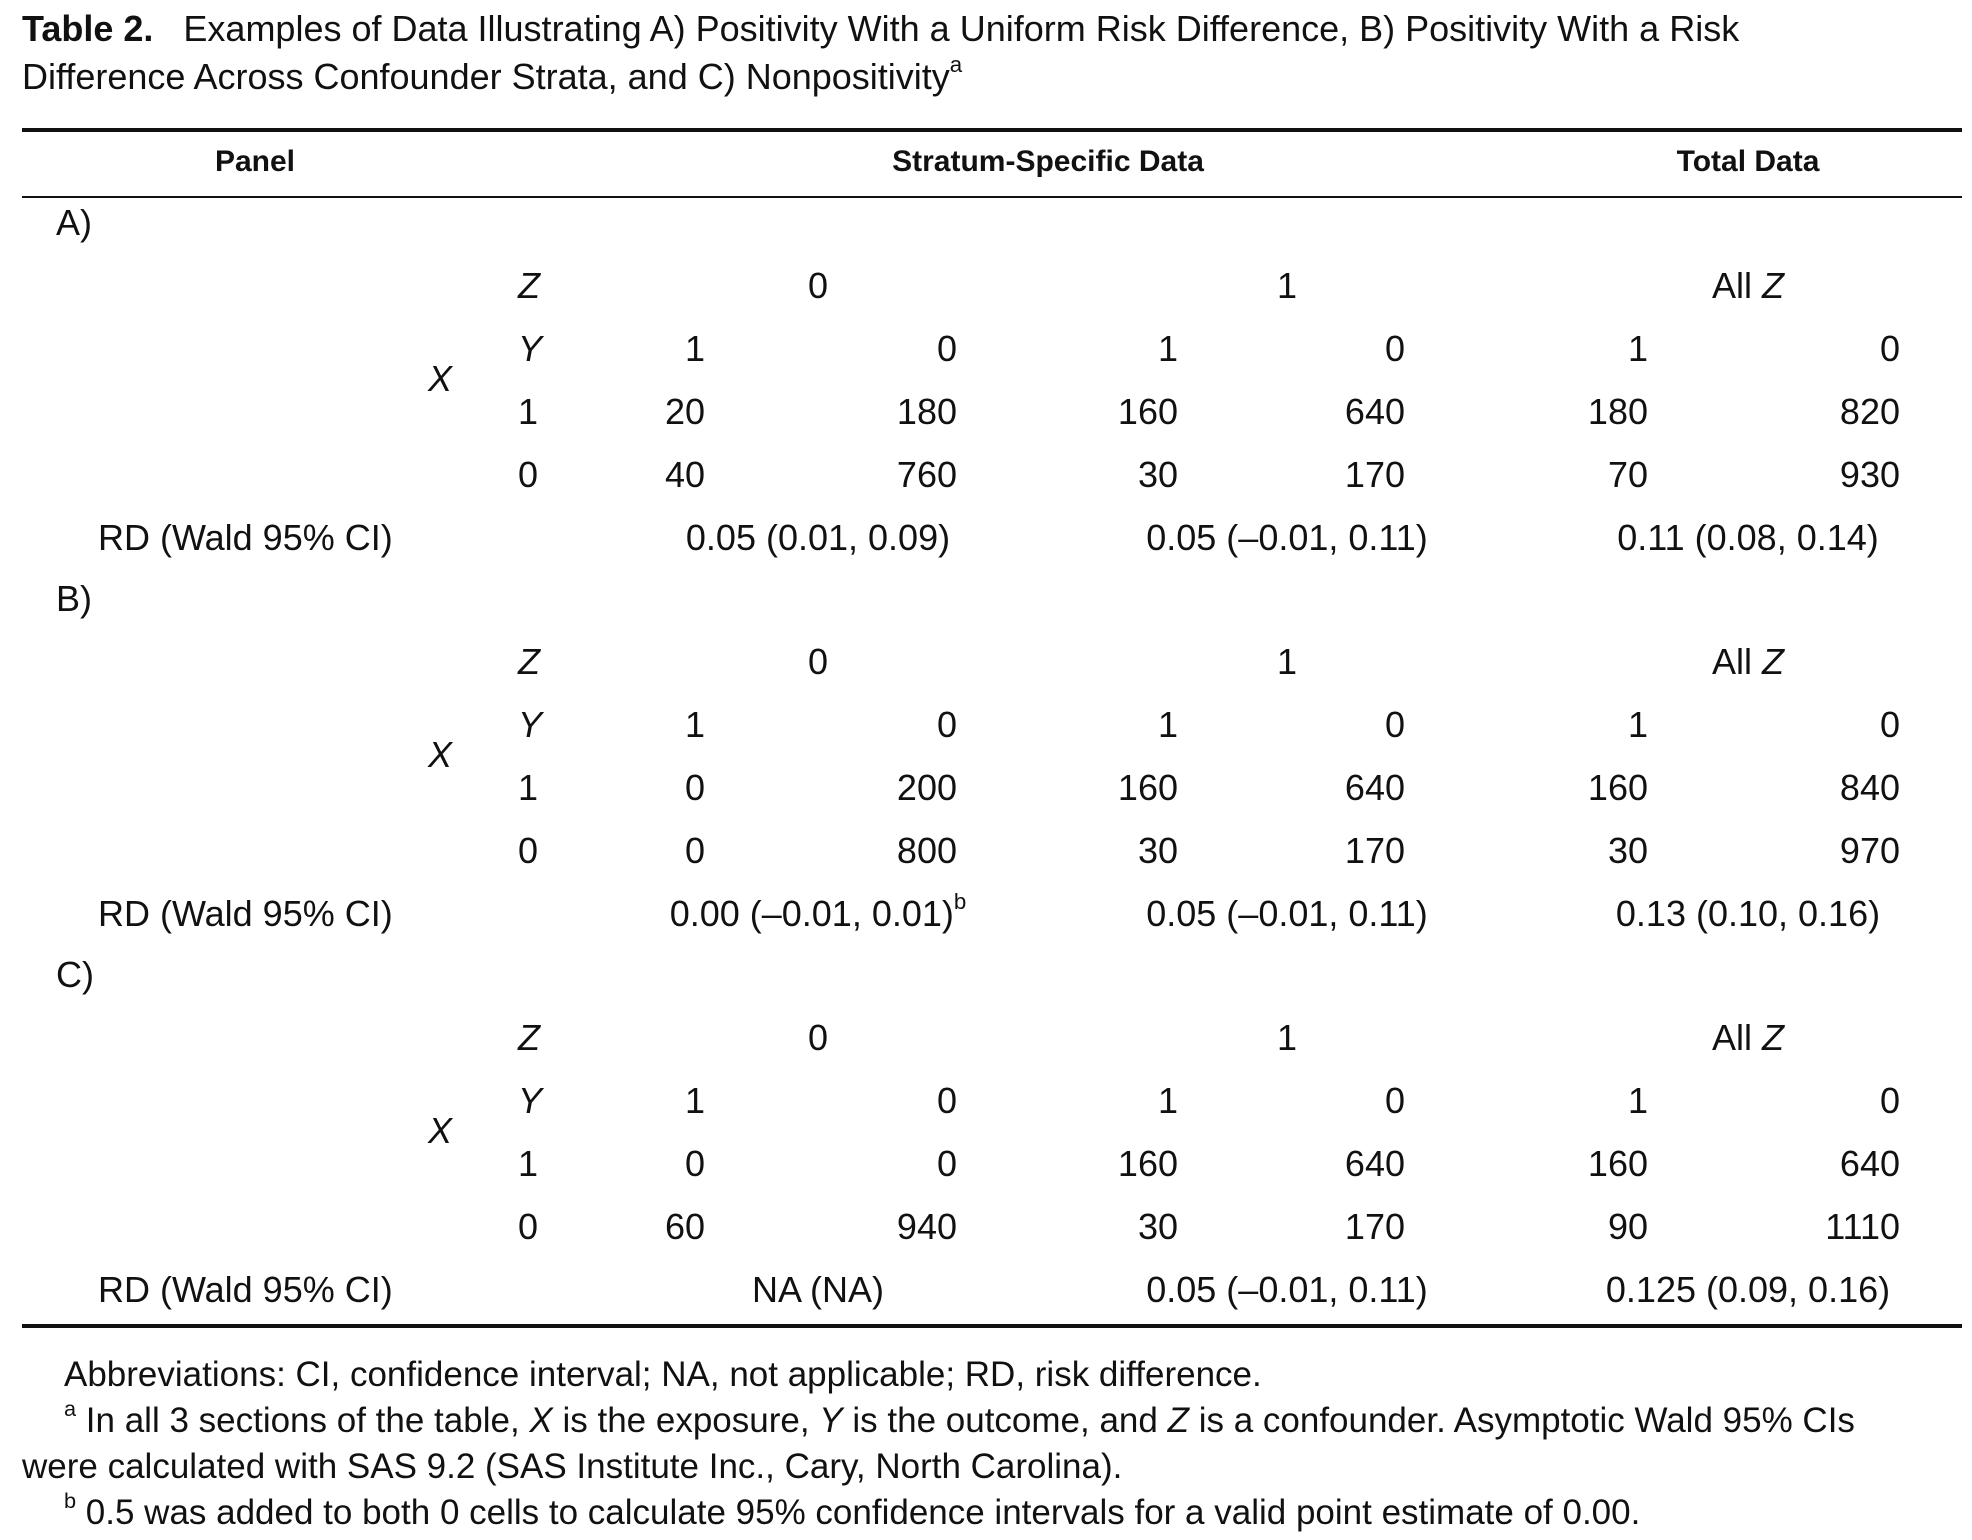 This screenshot has height=1540, width=1972. Describe the element at coordinates (70, 1408) in the screenshot. I see `footnote-a-mark: a` at that location.